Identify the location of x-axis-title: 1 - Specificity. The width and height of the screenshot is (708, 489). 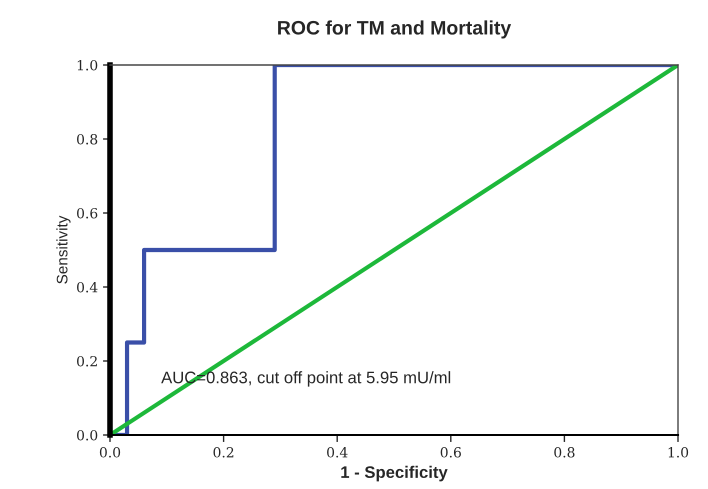
(394, 474).